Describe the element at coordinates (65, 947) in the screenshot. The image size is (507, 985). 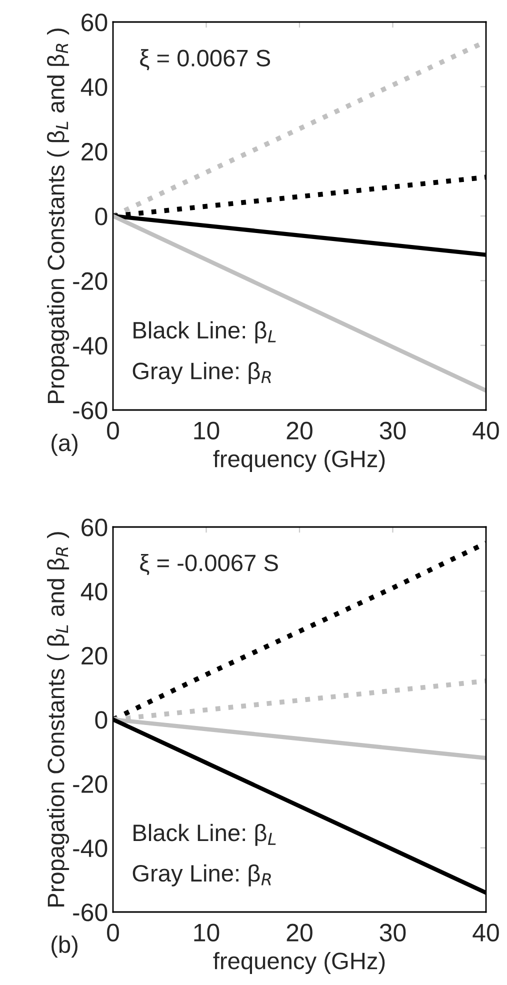
I see `text: (b)` at that location.